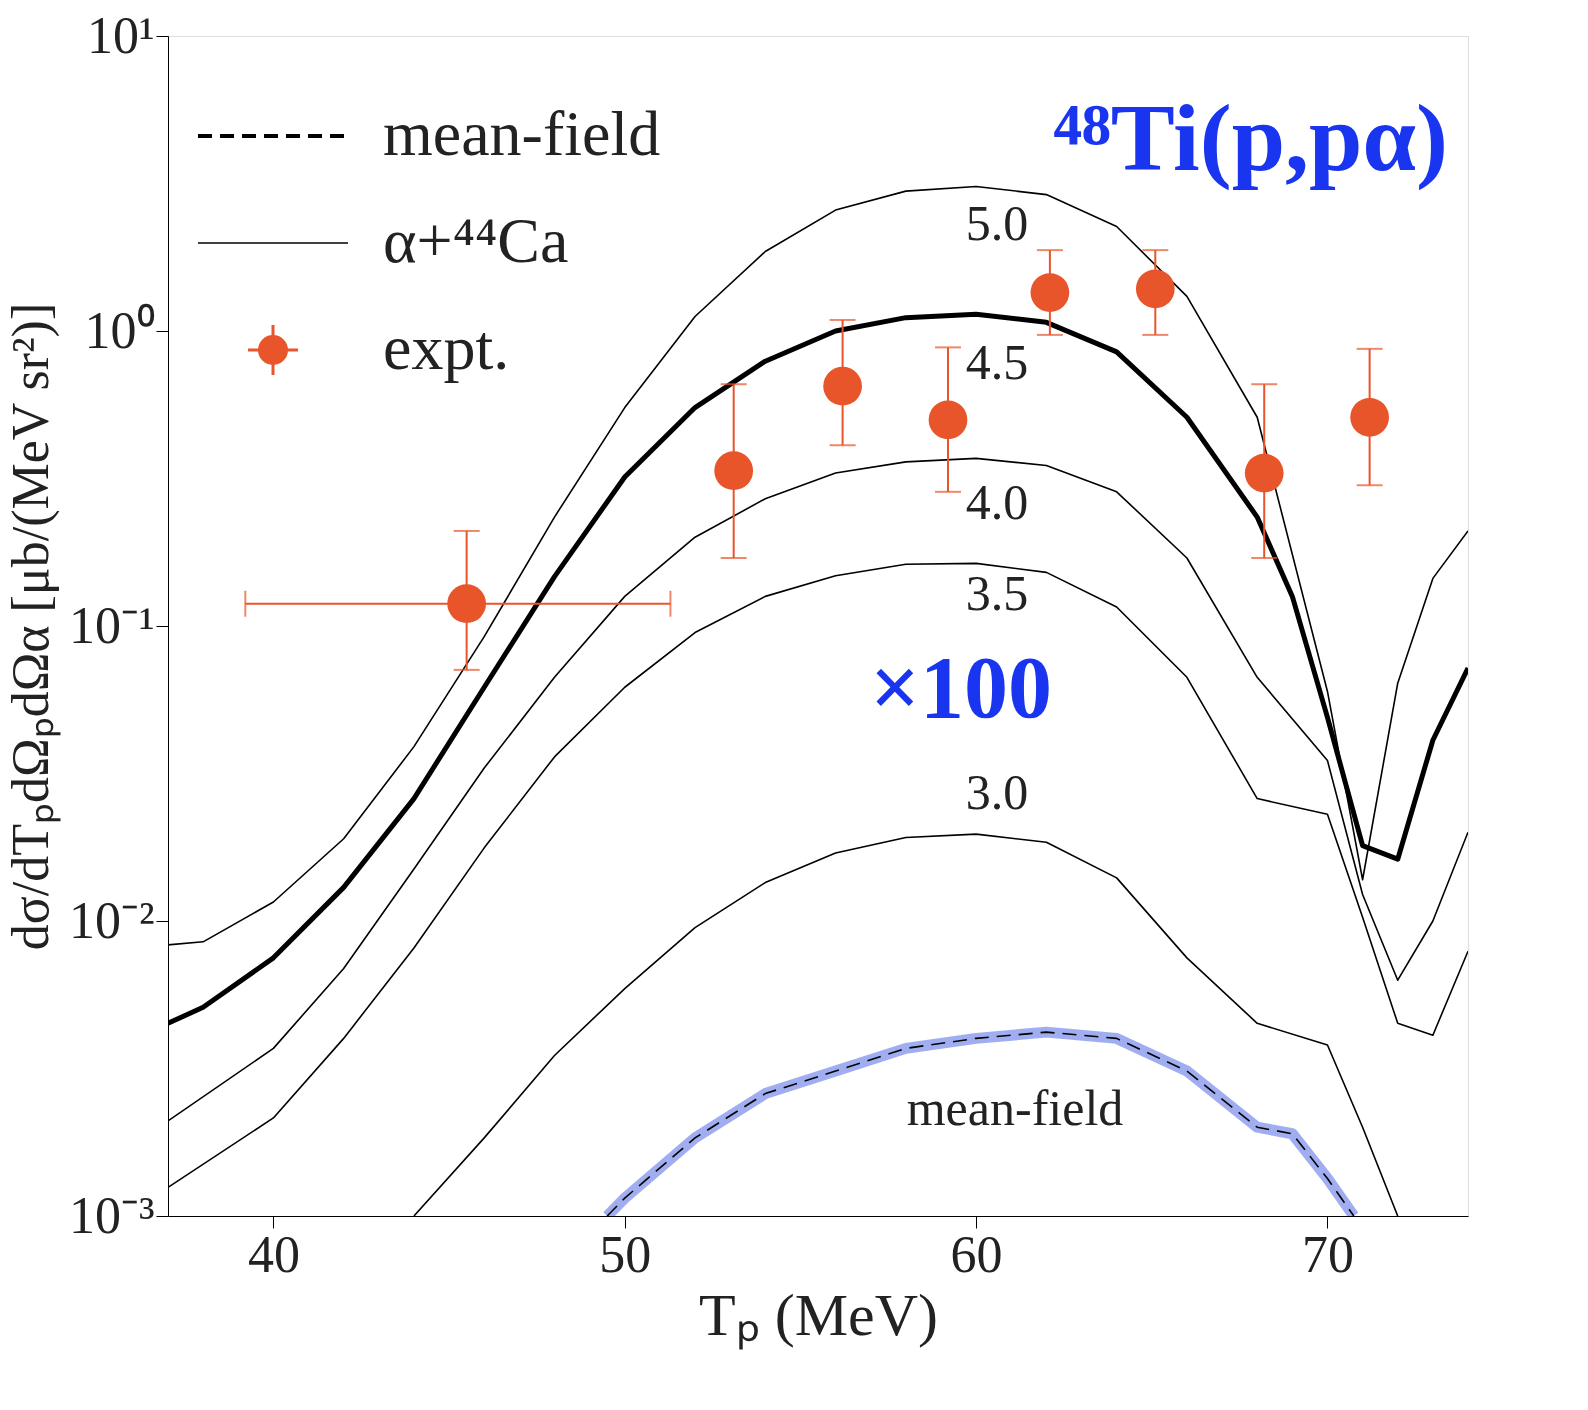 This screenshot has width=1588, height=1410. What do you see at coordinates (1327, 1254) in the screenshot?
I see `x-tick-label: 70` at bounding box center [1327, 1254].